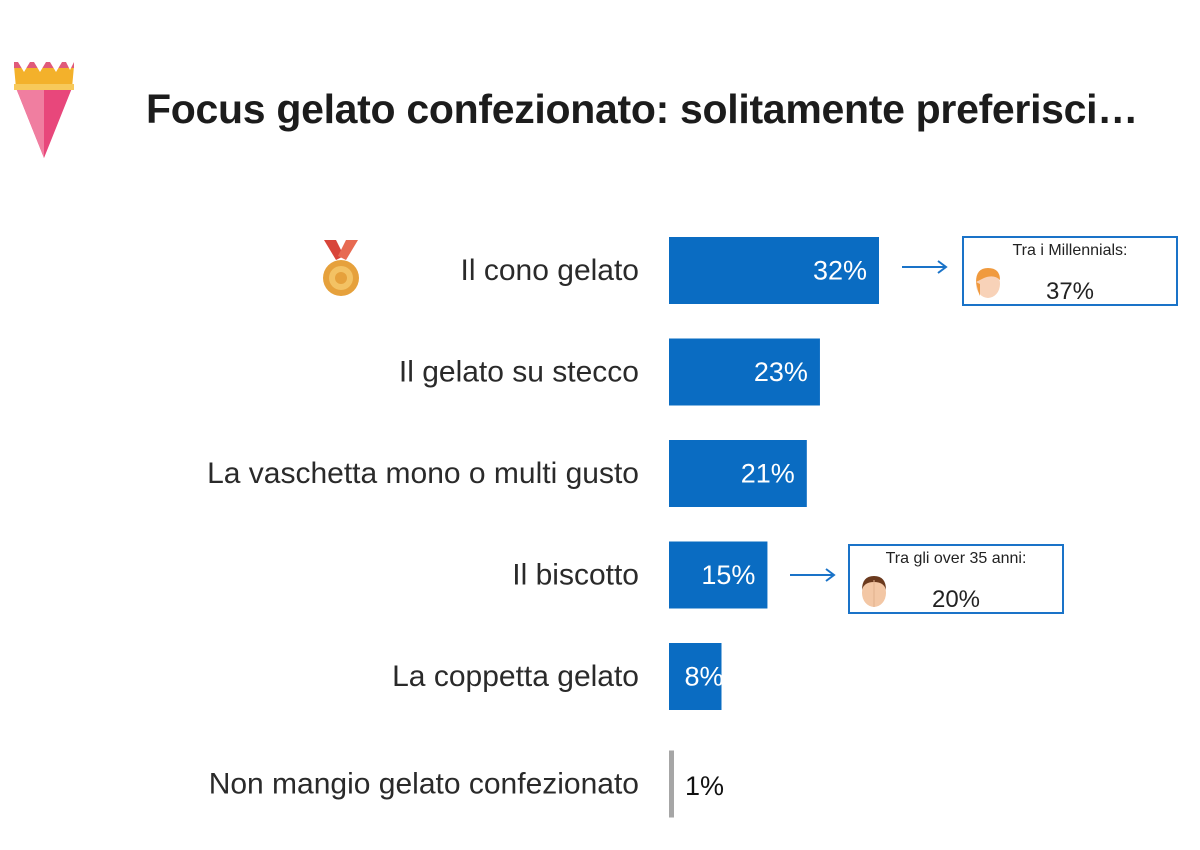 Image resolution: width=1200 pixels, height=850 pixels. What do you see at coordinates (550, 270) in the screenshot?
I see `category-label: Il cono gelato` at bounding box center [550, 270].